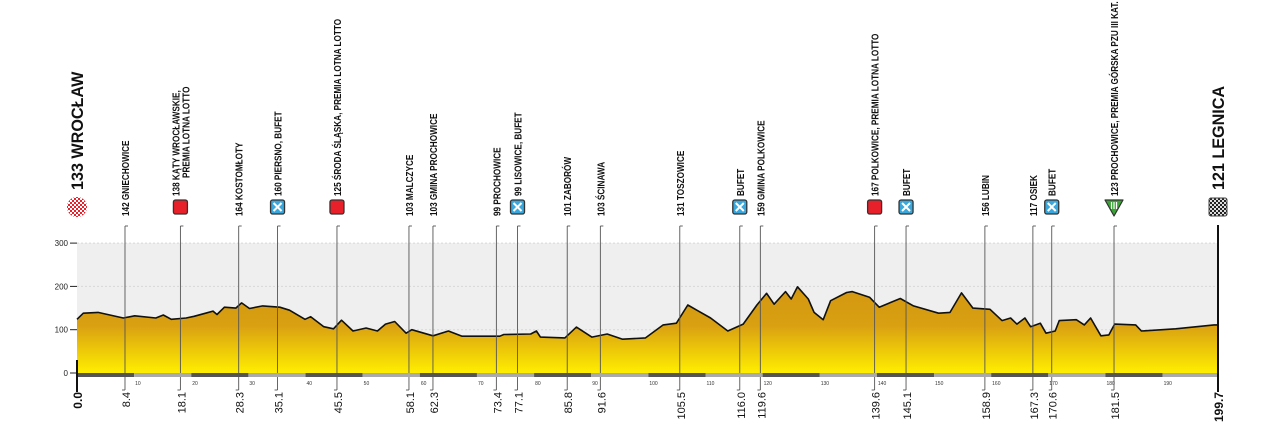 The height and width of the screenshot is (435, 1280). Describe the element at coordinates (517, 154) in the screenshot. I see `waypoint-label: 99 LISOWICE, BUFET` at that location.